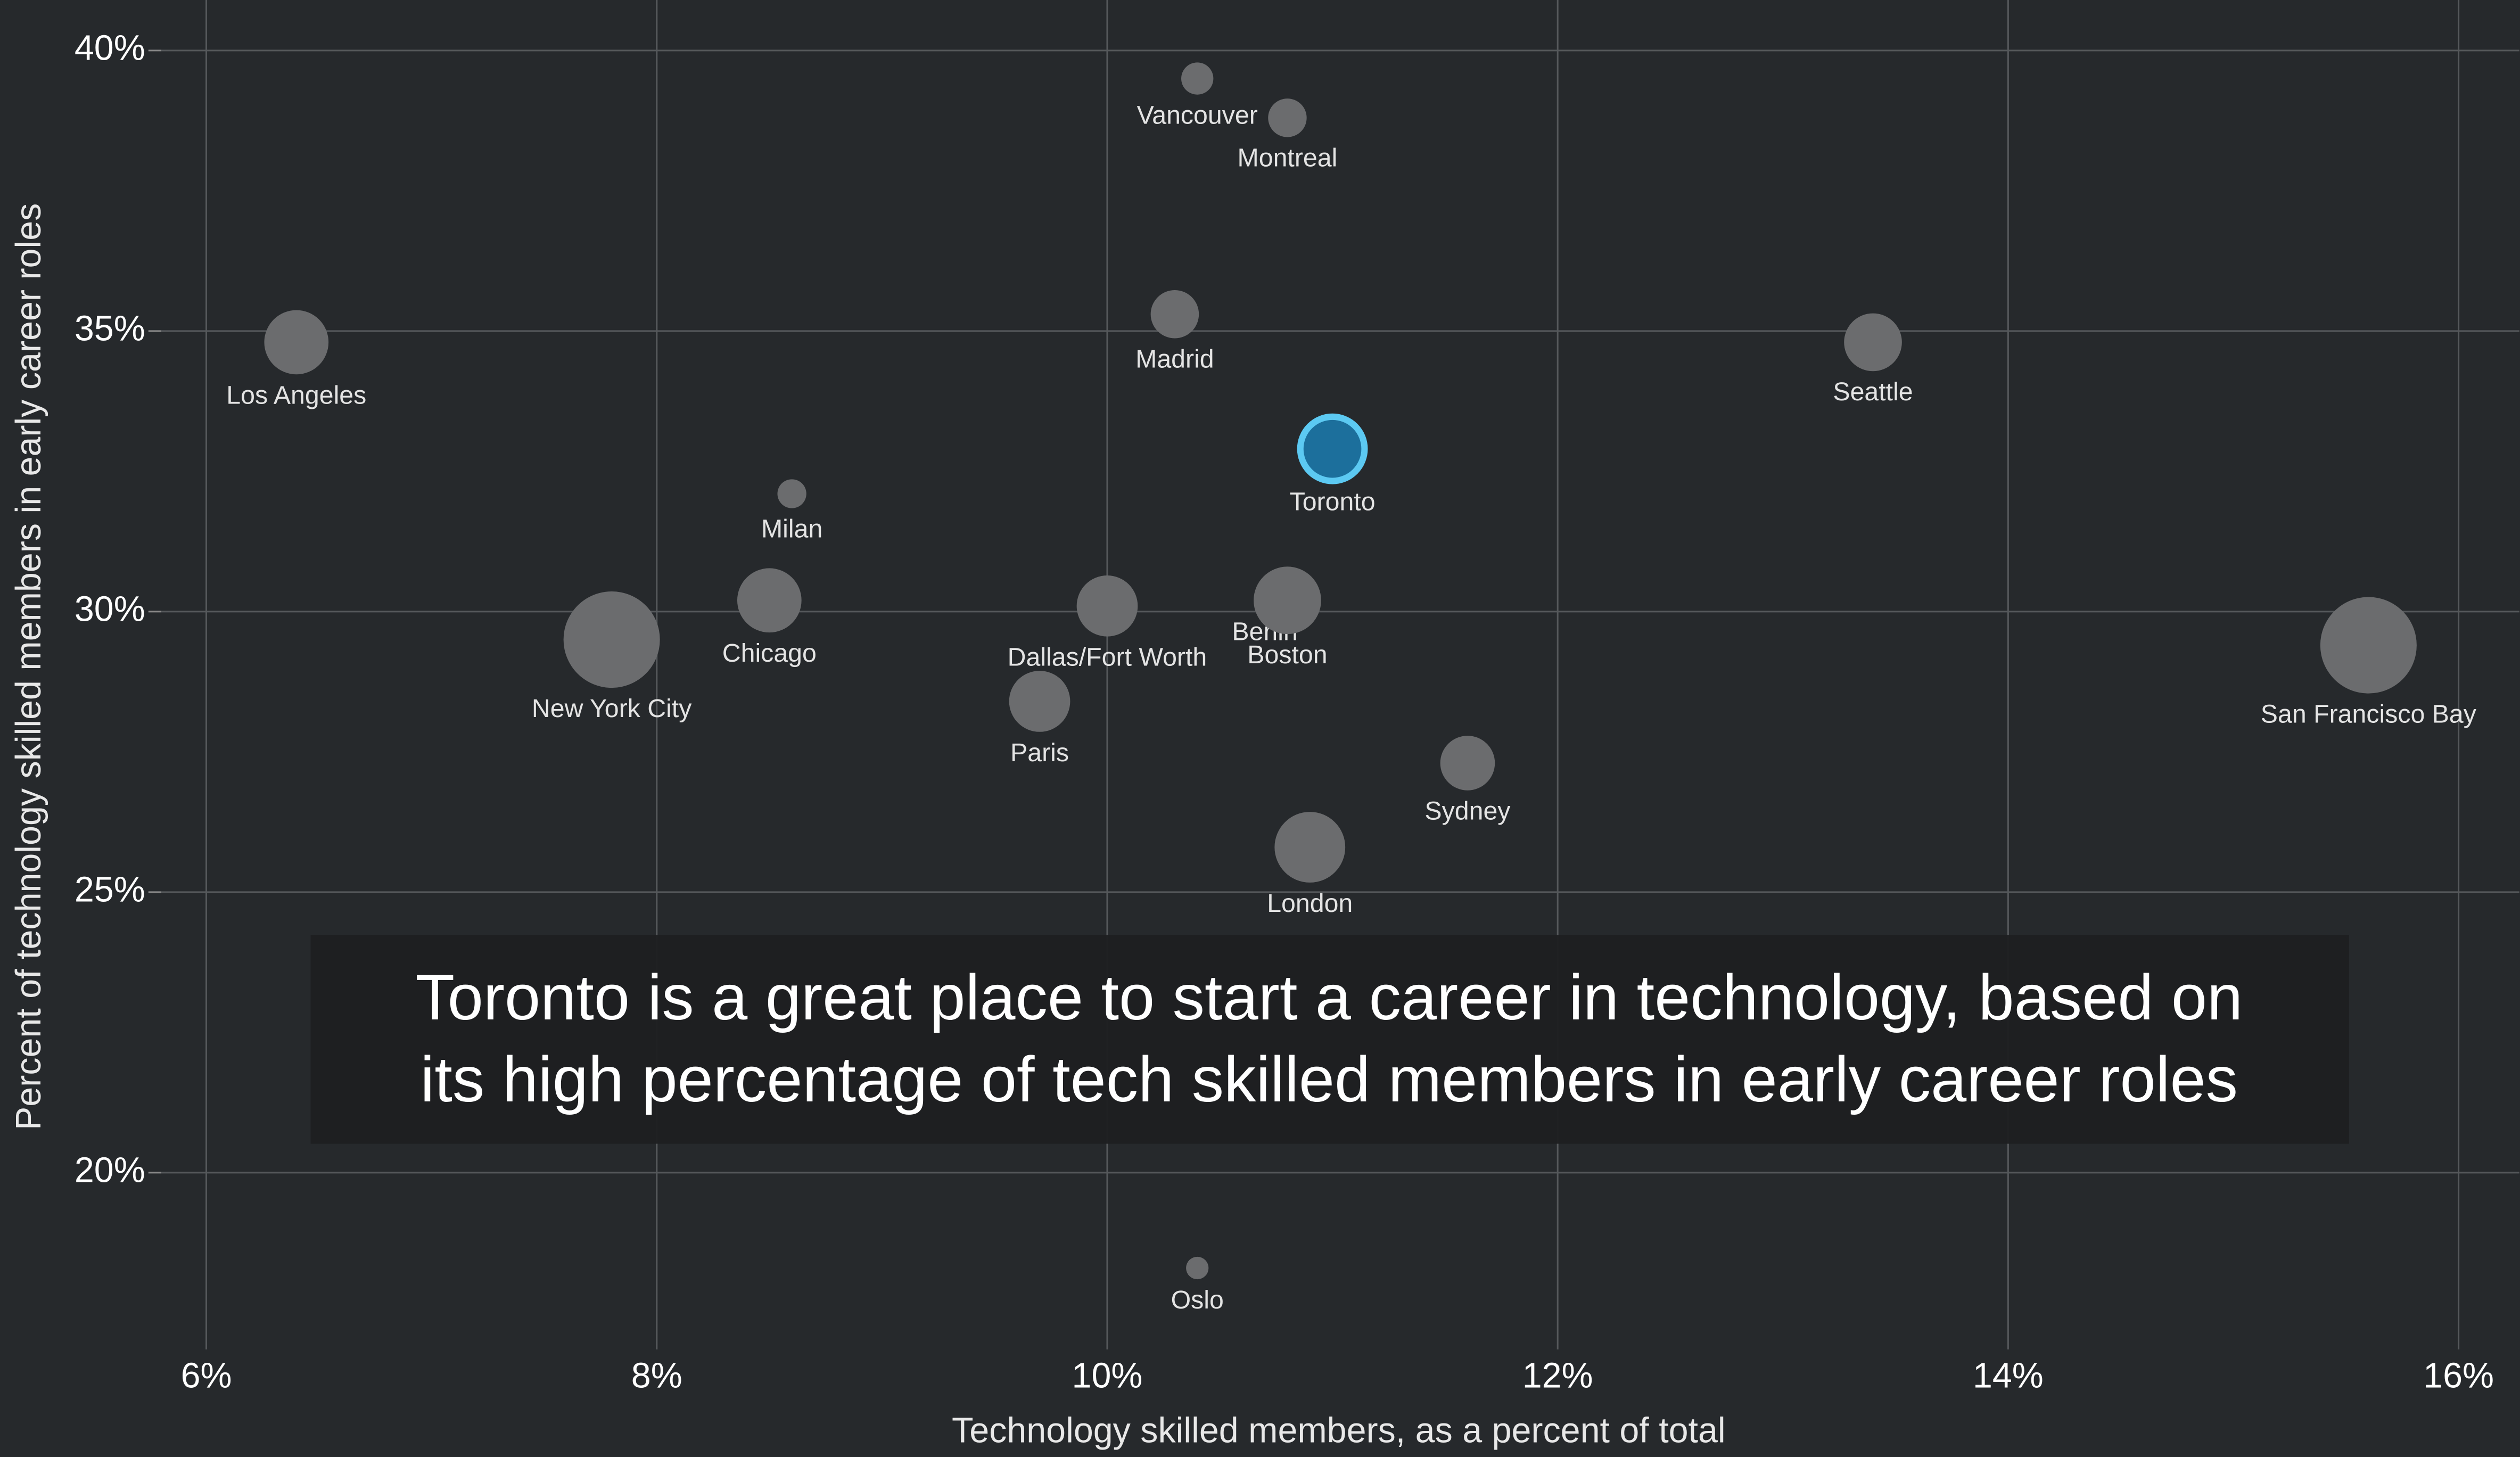 The image size is (2520, 1457). Describe the element at coordinates (1039, 752) in the screenshot. I see `point-label: Paris` at that location.